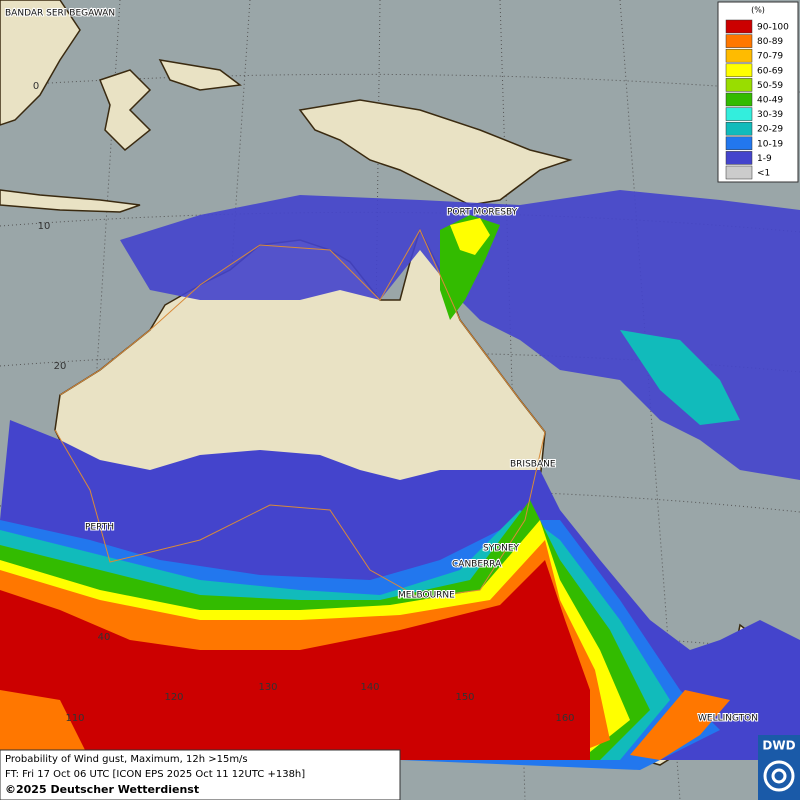 Image resolution: width=800 pixels, height=800 pixels. I want to click on city-label: WELLINGTON, so click(728, 719).